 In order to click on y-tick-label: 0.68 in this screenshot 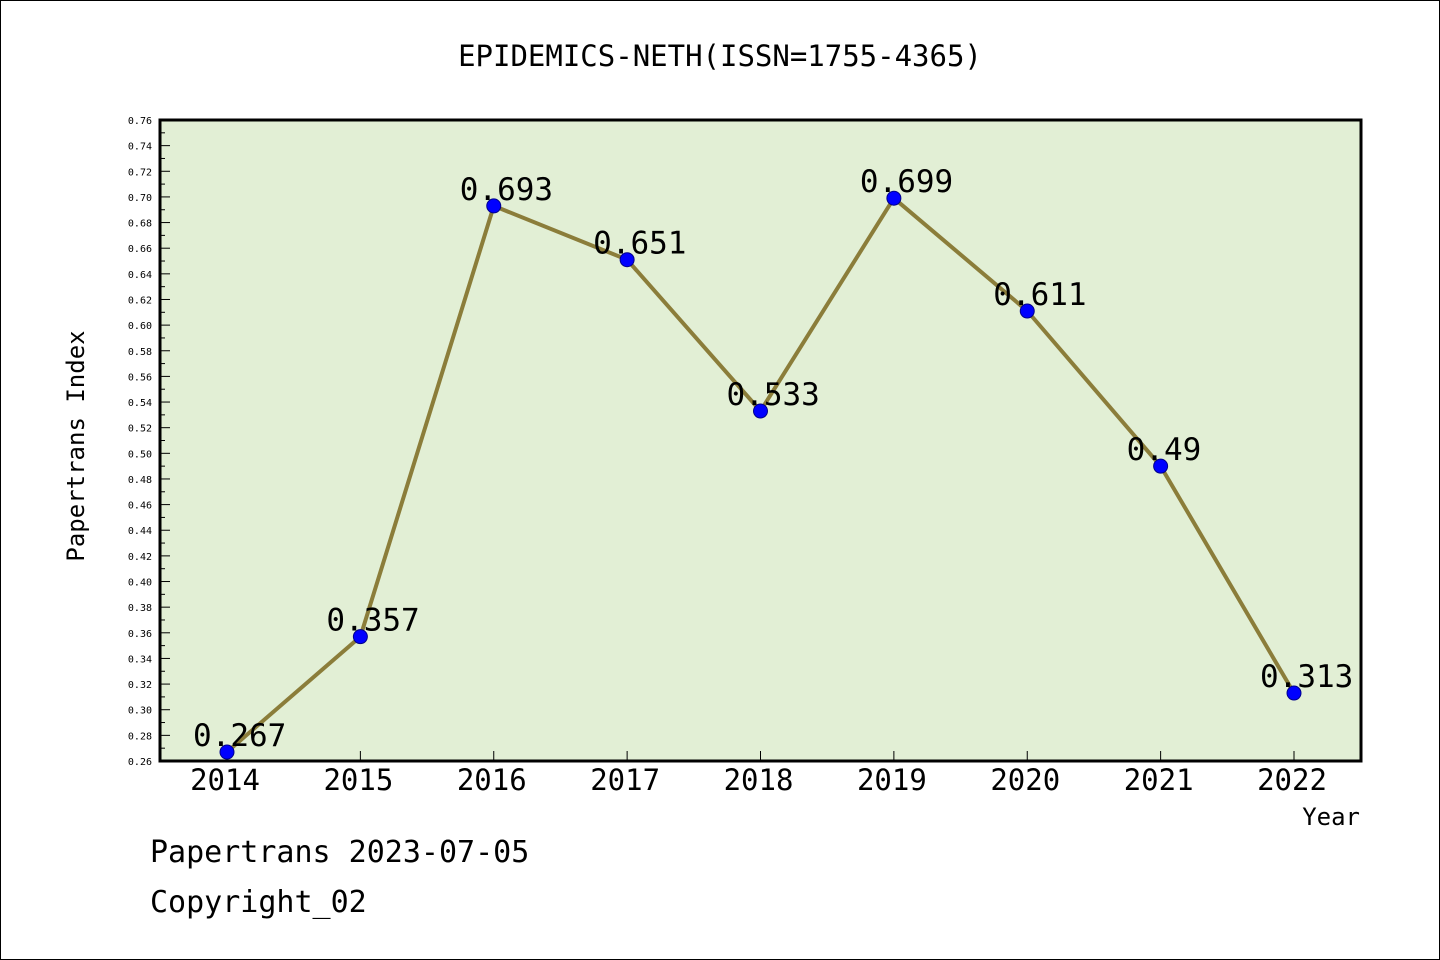, I will do `click(140, 224)`.